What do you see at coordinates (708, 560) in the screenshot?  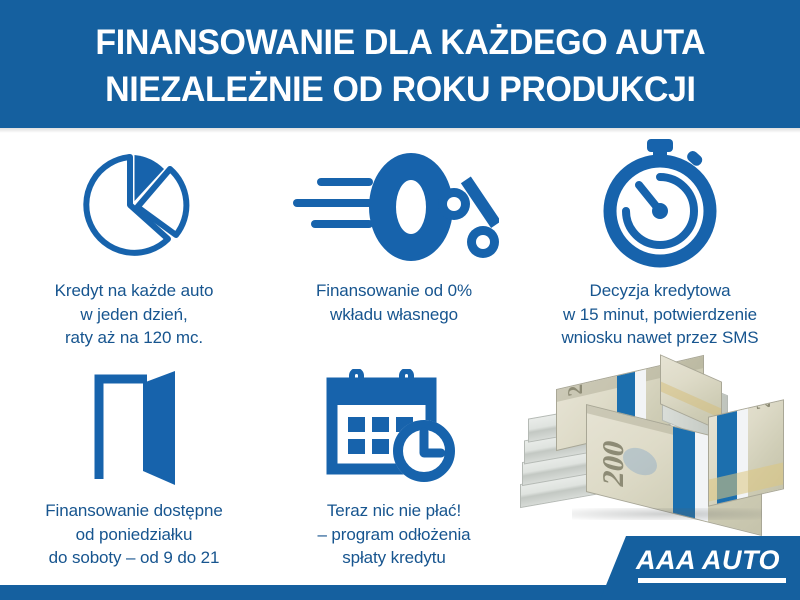 I see `aaa-auto-logo-text: AAA AUTO` at bounding box center [708, 560].